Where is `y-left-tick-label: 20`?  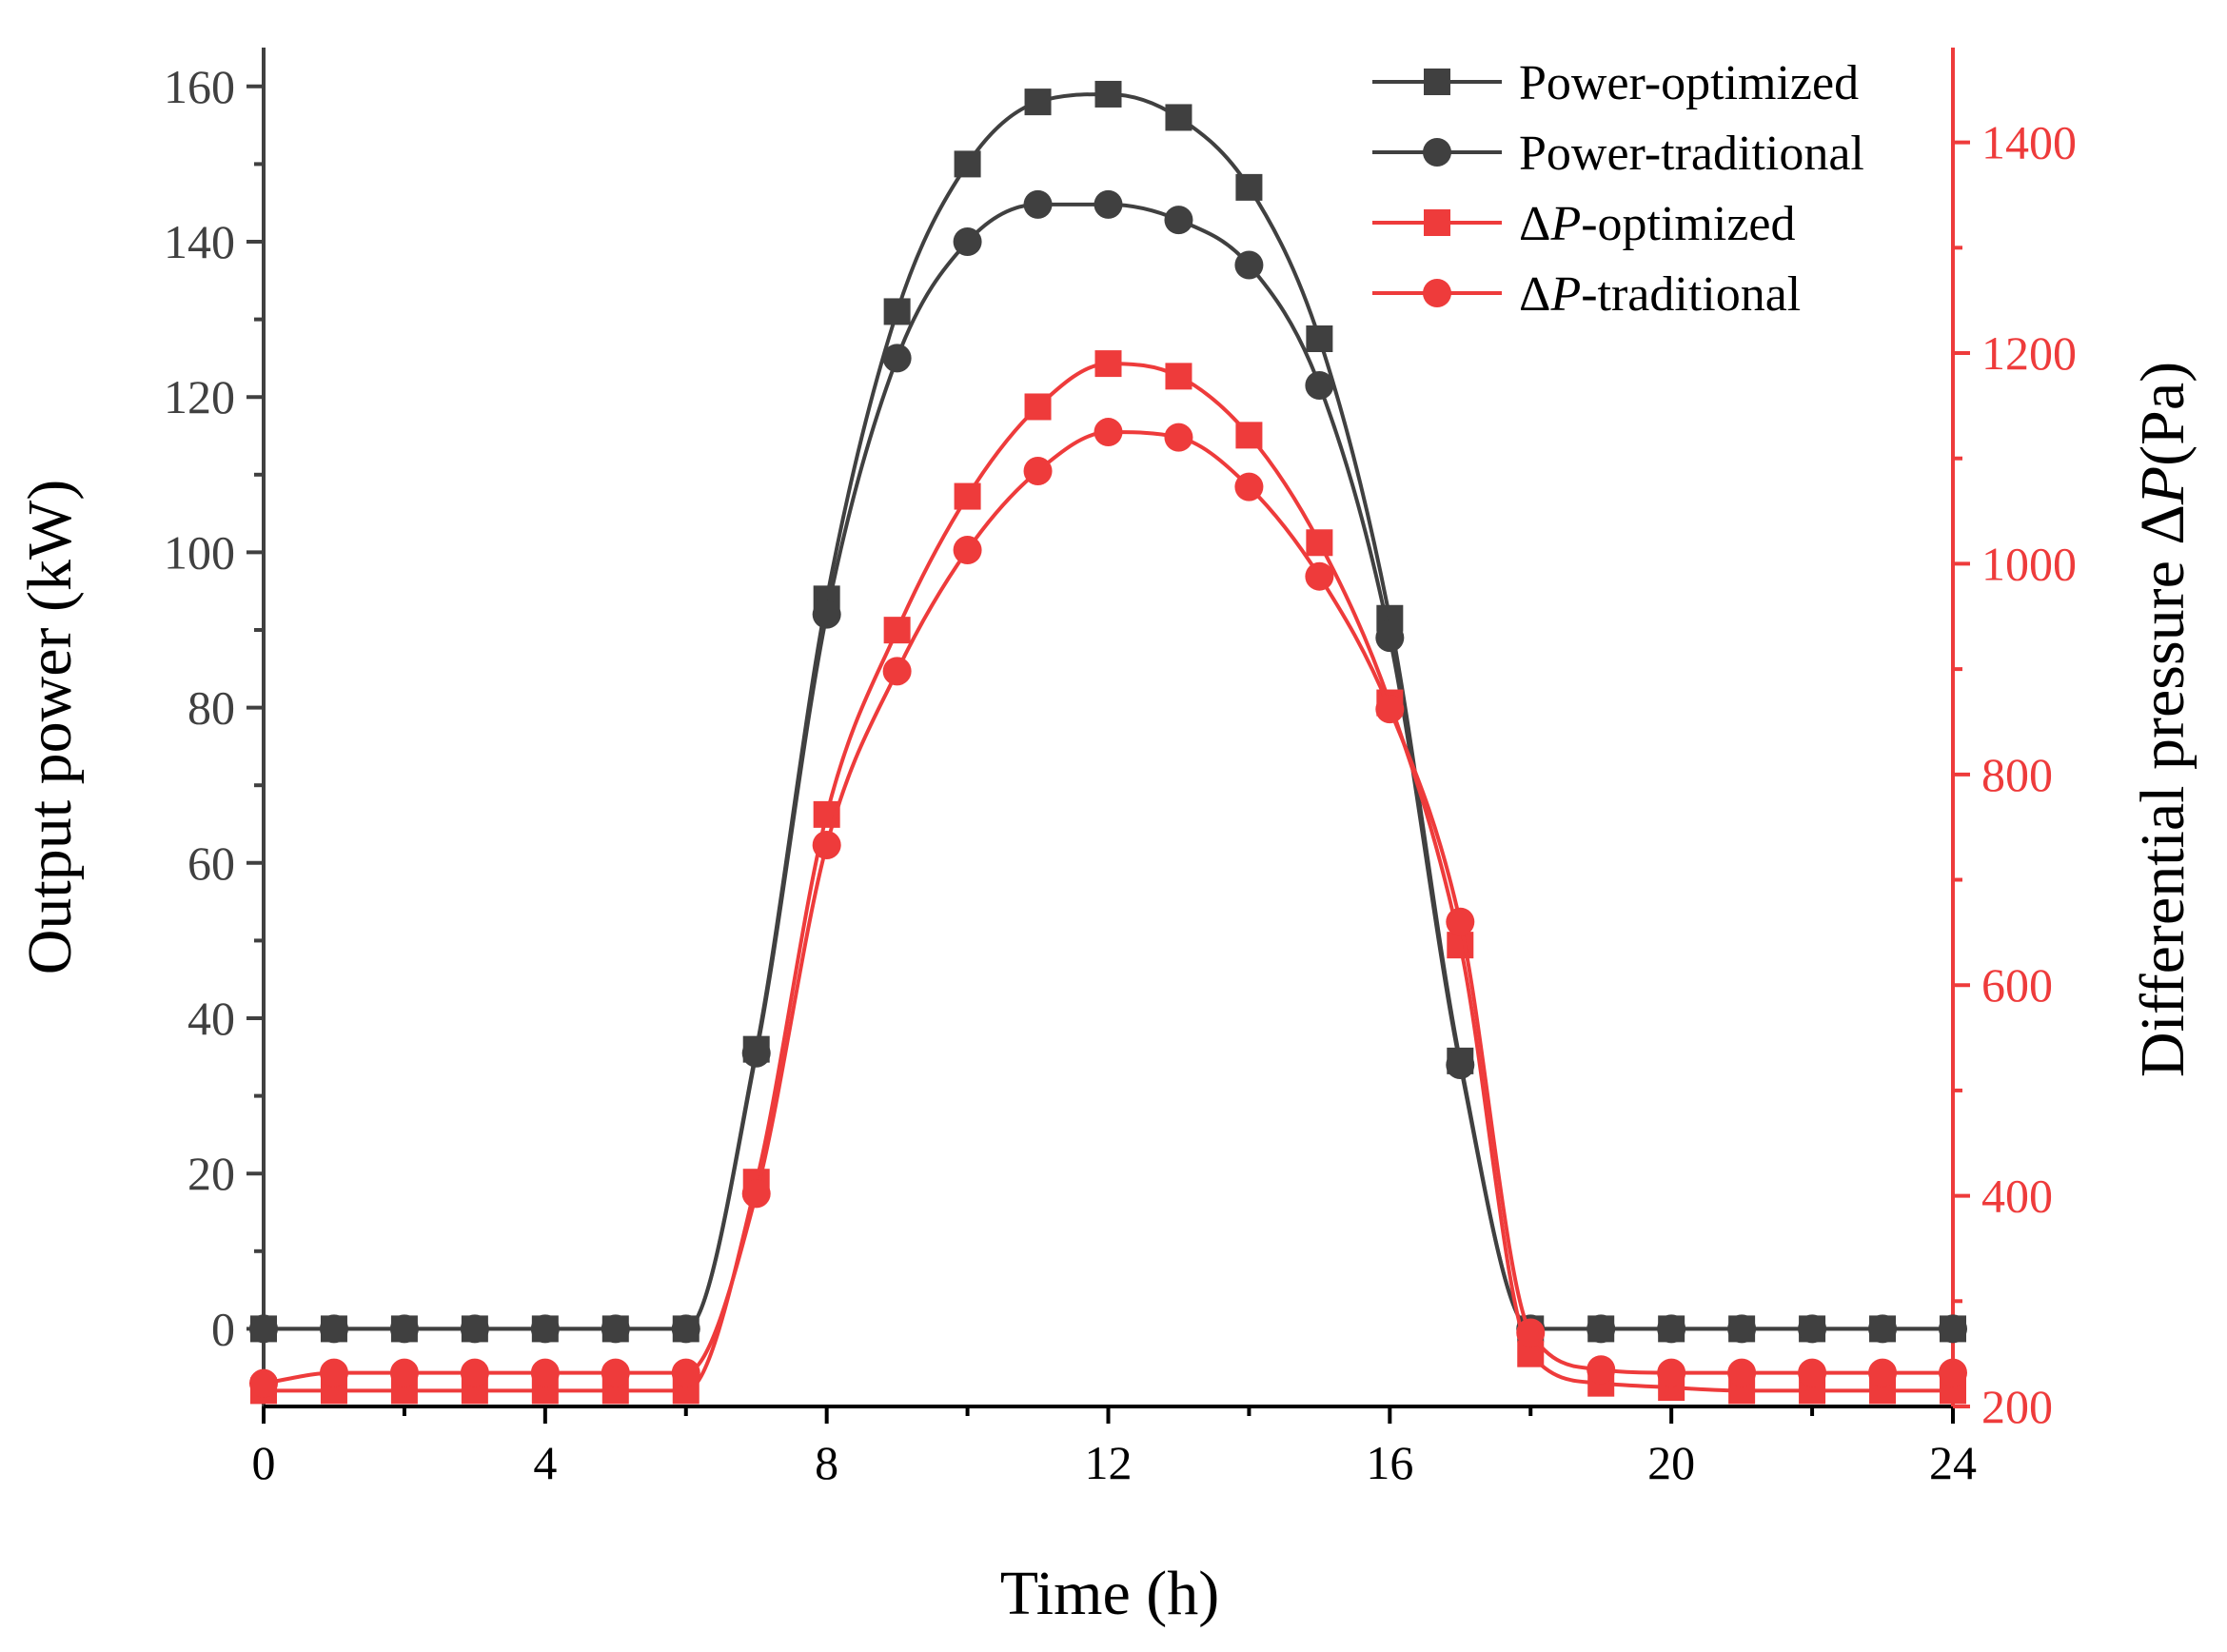
y-left-tick-label: 20 is located at coordinates (211, 1174).